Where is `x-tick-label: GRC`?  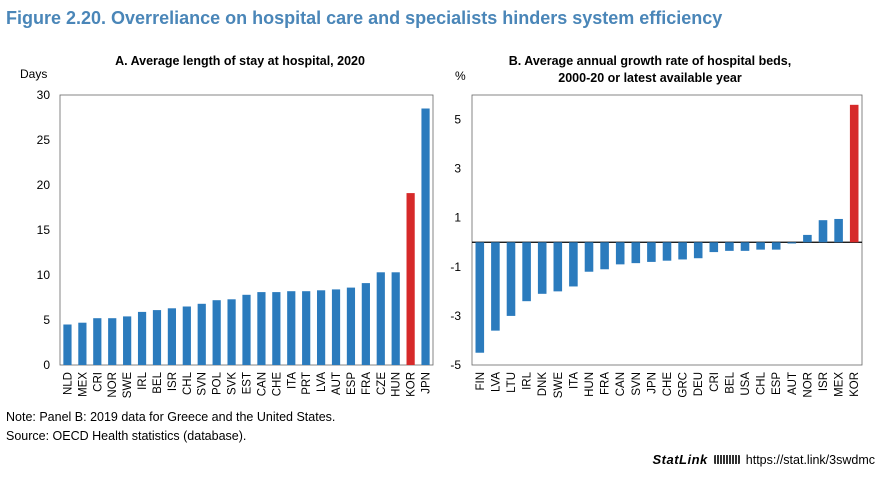 x-tick-label: GRC is located at coordinates (684, 385).